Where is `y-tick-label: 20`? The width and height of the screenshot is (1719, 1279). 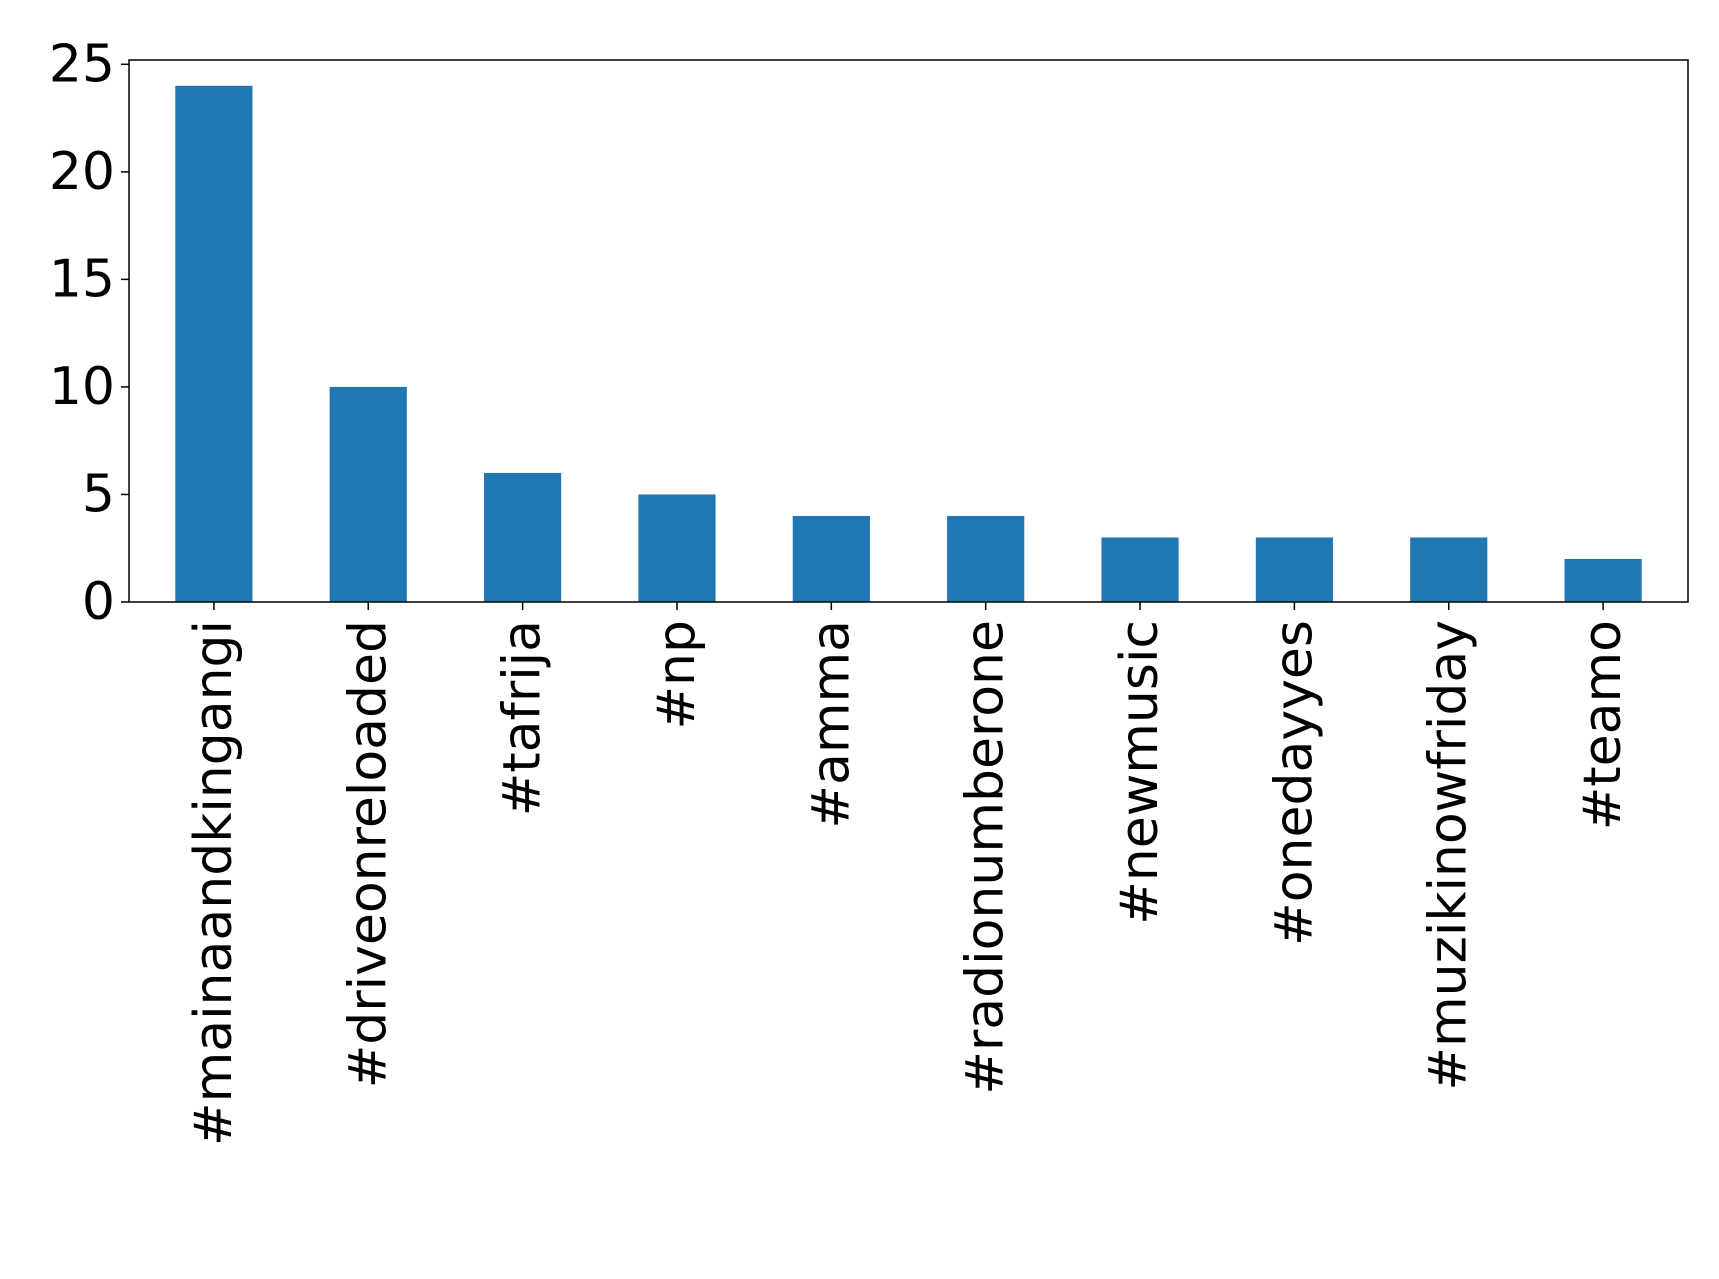 y-tick-label: 20 is located at coordinates (82, 172).